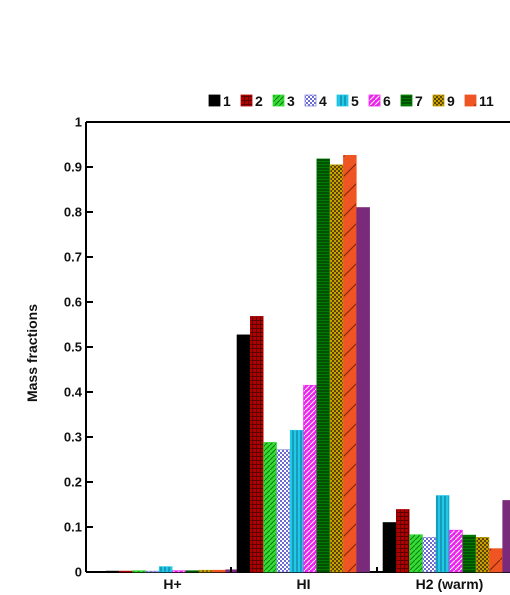 This screenshot has width=510, height=595. Describe the element at coordinates (172, 584) in the screenshot. I see `x-tick-label: H+` at that location.